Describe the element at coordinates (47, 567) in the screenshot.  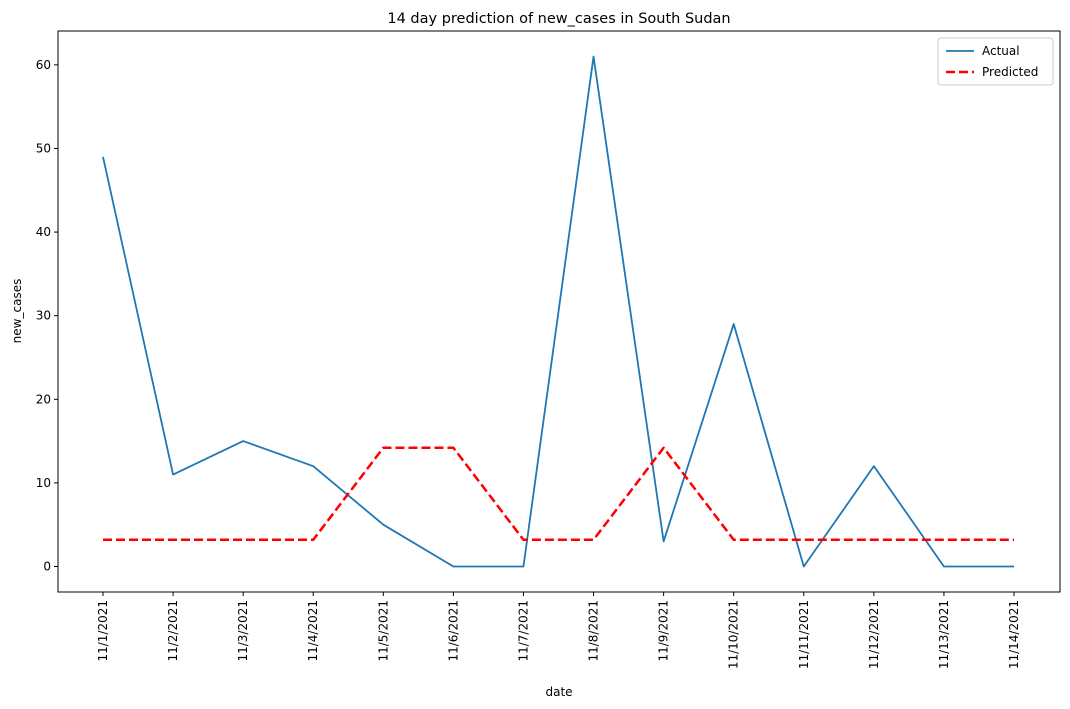
I see `y-tick-label: 0` at that location.